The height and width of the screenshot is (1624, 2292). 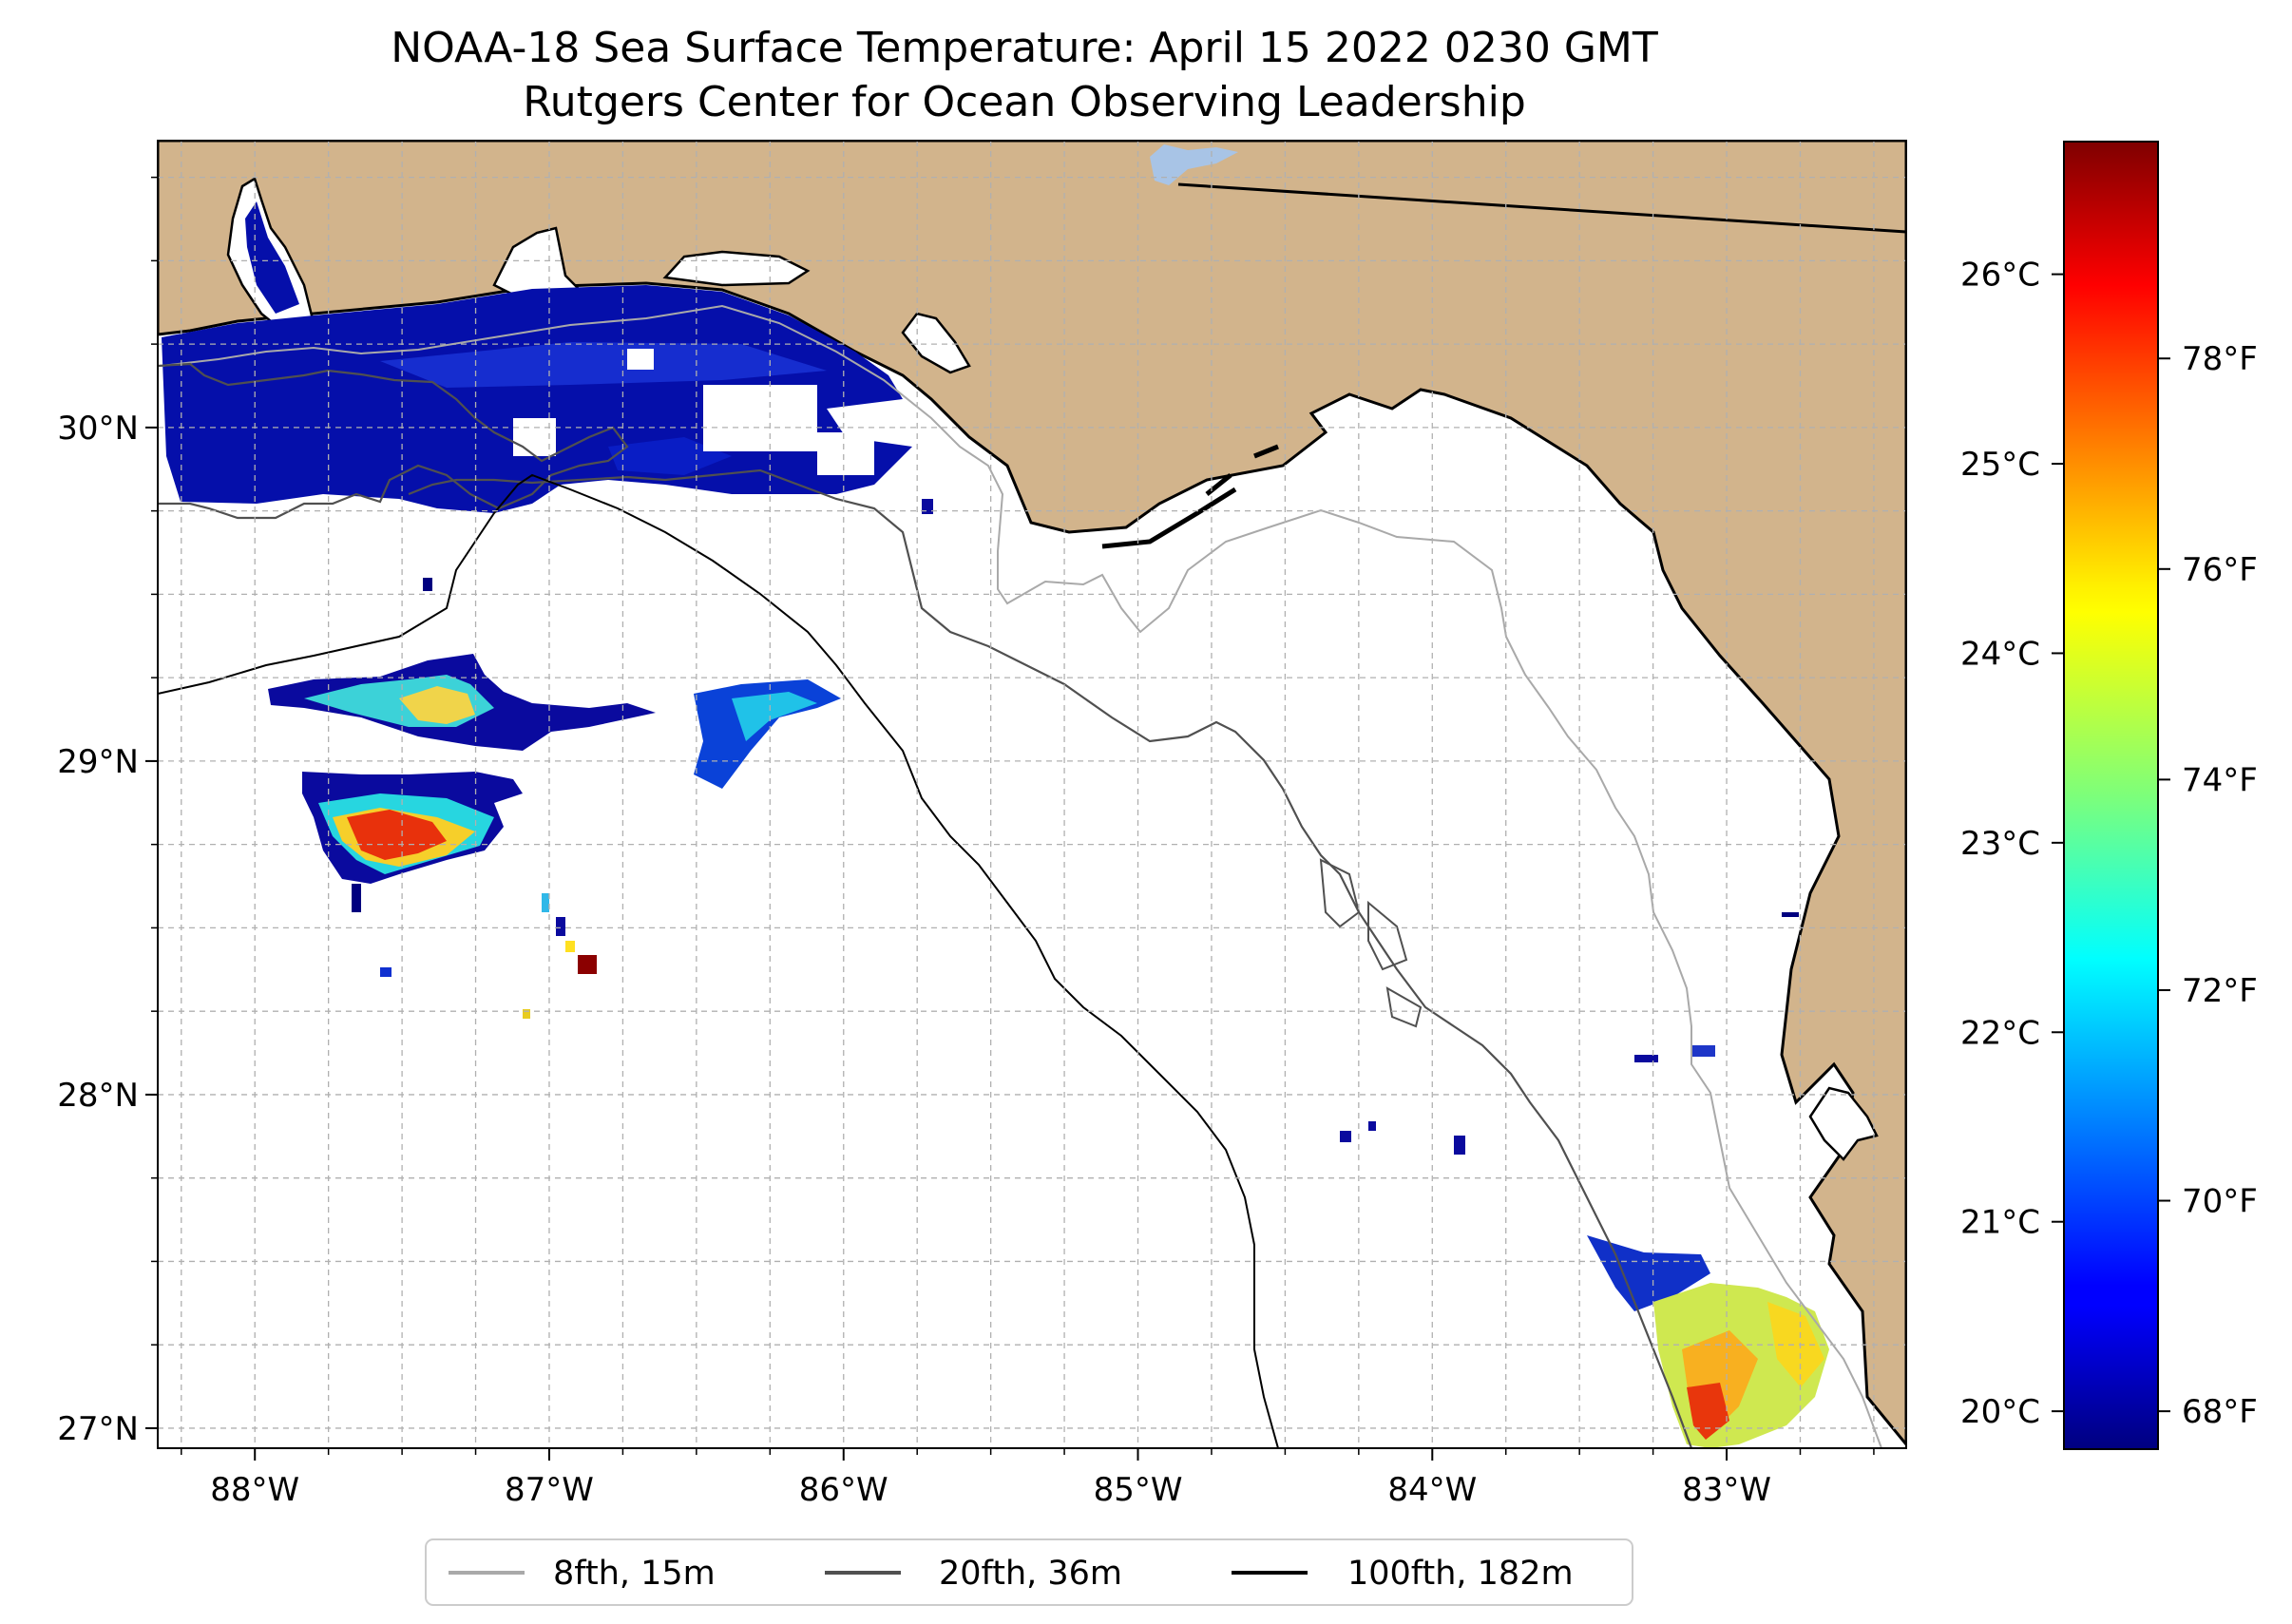 What do you see at coordinates (1726, 1490) in the screenshot?
I see `lon-tick-label: 83°W` at bounding box center [1726, 1490].